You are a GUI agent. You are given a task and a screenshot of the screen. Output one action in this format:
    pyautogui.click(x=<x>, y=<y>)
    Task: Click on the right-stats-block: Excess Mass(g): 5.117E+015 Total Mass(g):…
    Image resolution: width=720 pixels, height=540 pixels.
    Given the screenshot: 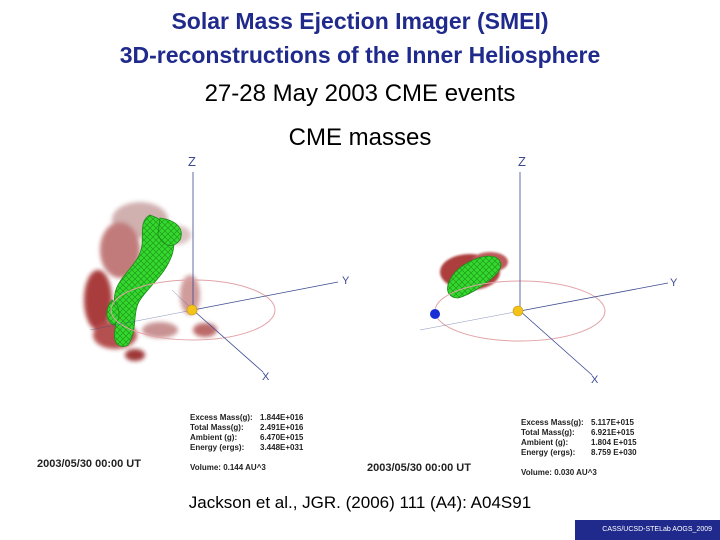 What is the action you would take?
    pyautogui.click(x=579, y=448)
    